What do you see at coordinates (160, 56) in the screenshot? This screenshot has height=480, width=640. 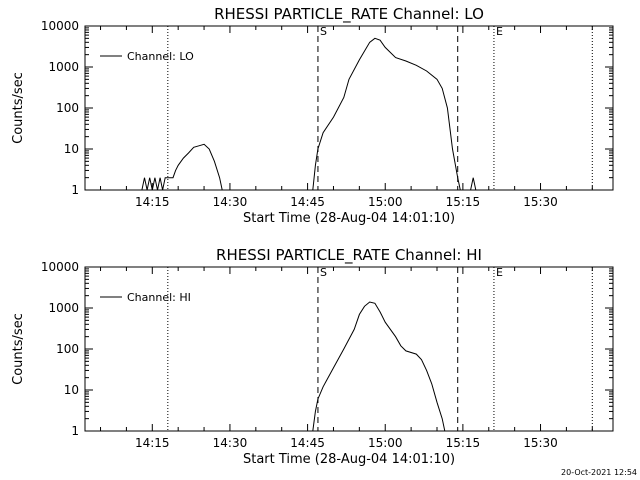 I see `lo-legend-label: Channel: LO` at bounding box center [160, 56].